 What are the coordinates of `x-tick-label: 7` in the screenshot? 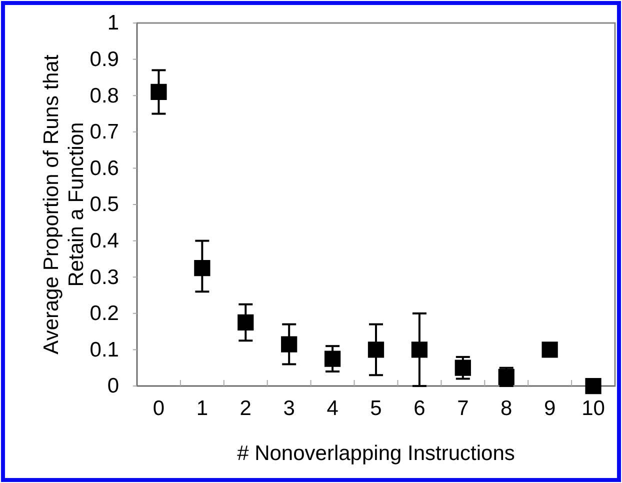 It's located at (463, 408).